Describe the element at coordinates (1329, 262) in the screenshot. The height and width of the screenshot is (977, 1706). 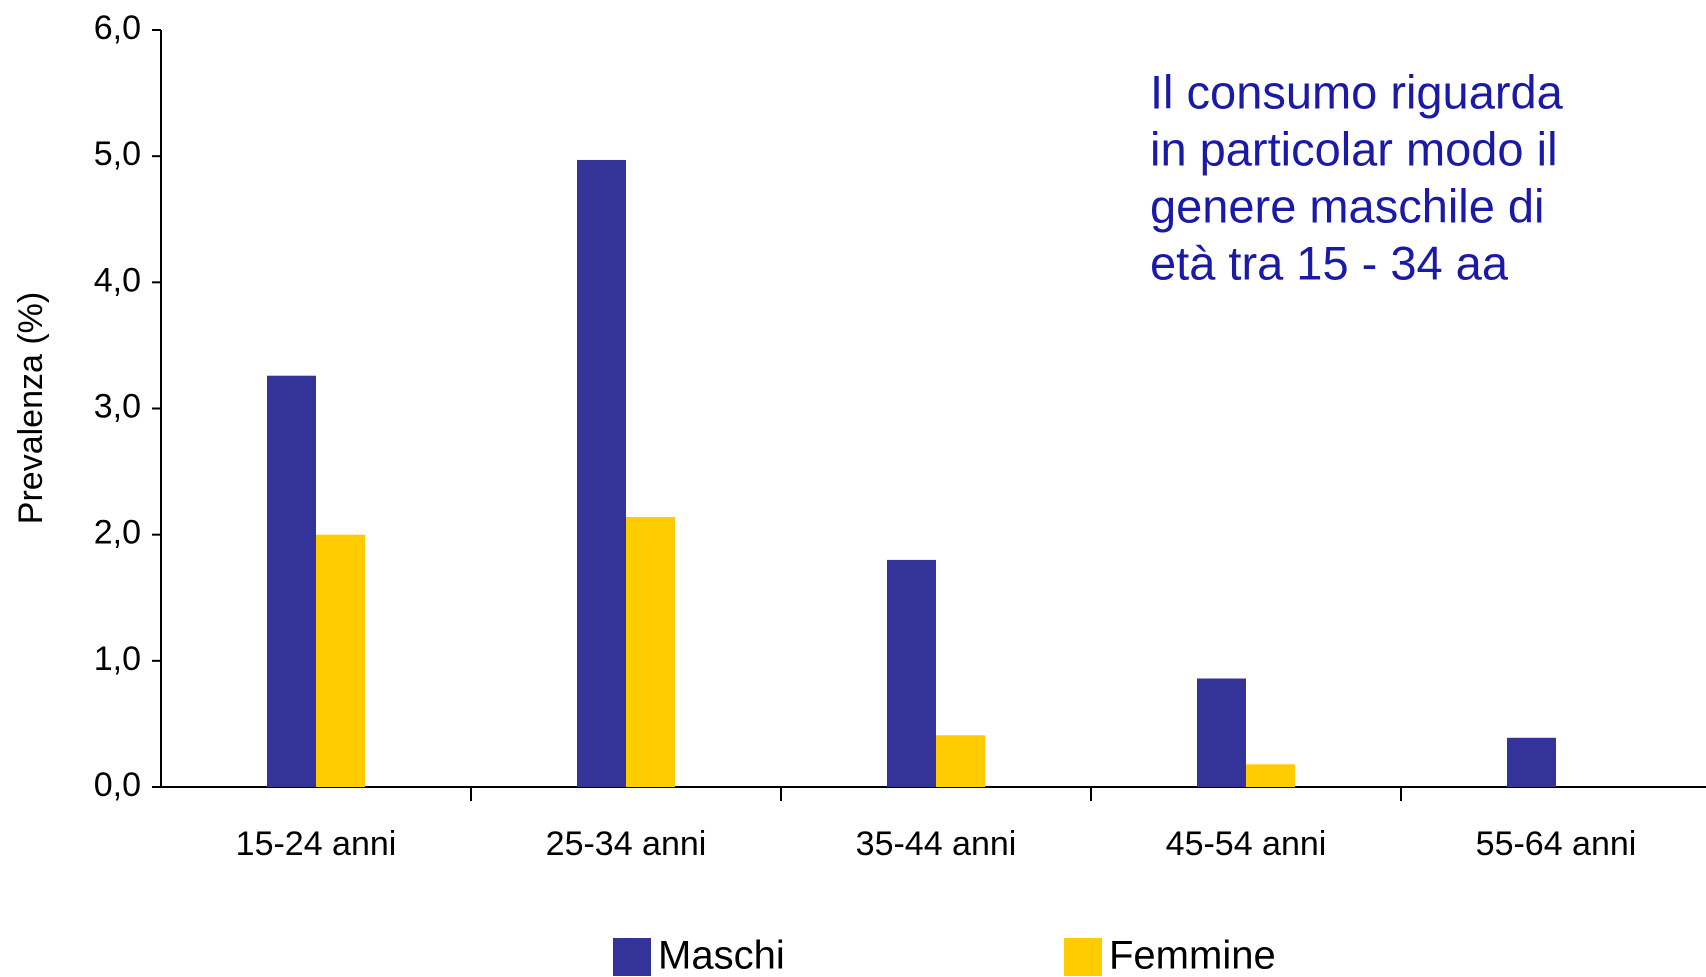
I see `annotation: età tra 15 - 34 aa` at that location.